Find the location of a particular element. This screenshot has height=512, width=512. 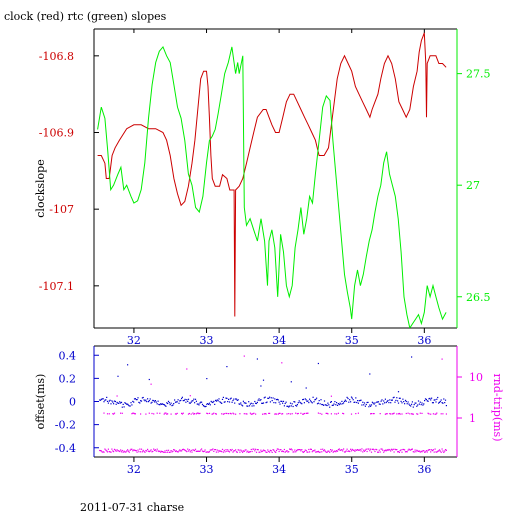

bottom-y-tick-label-left: -0.2 is located at coordinates (65, 425).